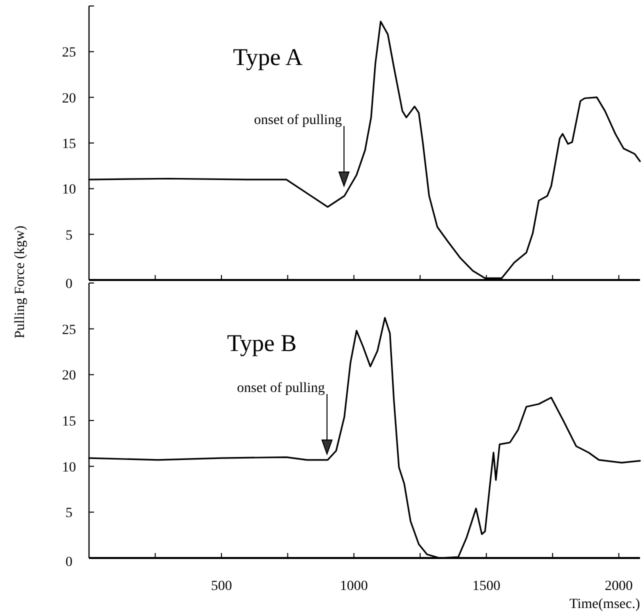 Image resolution: width=644 pixels, height=616 pixels. I want to click on x-axis-title: Time(msec.), so click(604, 604).